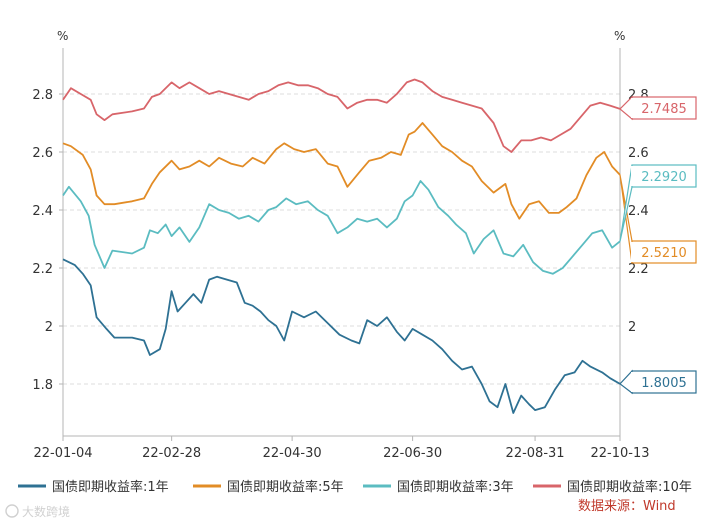 The height and width of the screenshot is (527, 720). Describe the element at coordinates (42, 95) in the screenshot. I see `y-tick-label-left: 2.8` at that location.